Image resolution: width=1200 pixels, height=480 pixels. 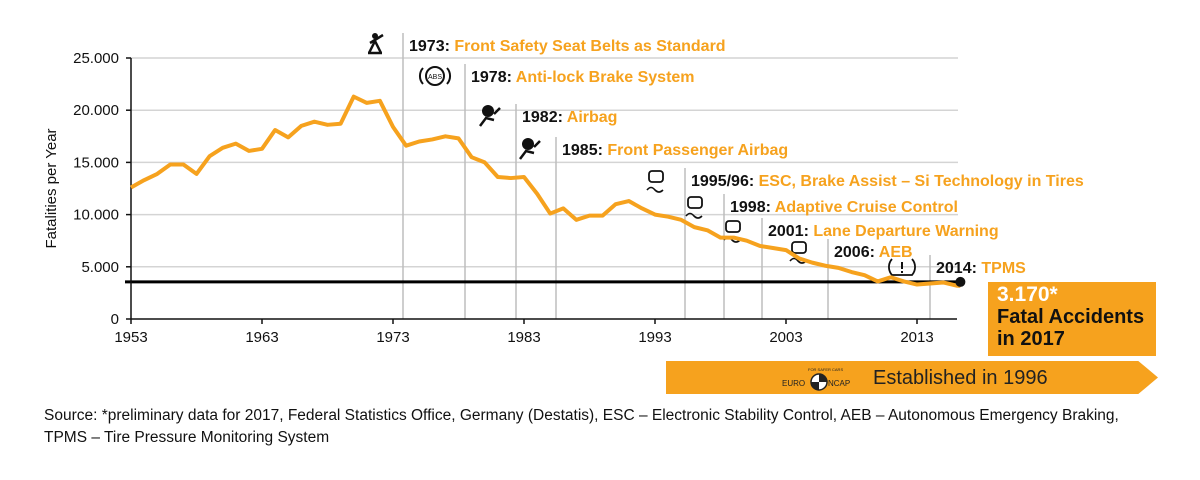 What do you see at coordinates (96, 58) in the screenshot?
I see `y-tick-label: 25.000` at bounding box center [96, 58].